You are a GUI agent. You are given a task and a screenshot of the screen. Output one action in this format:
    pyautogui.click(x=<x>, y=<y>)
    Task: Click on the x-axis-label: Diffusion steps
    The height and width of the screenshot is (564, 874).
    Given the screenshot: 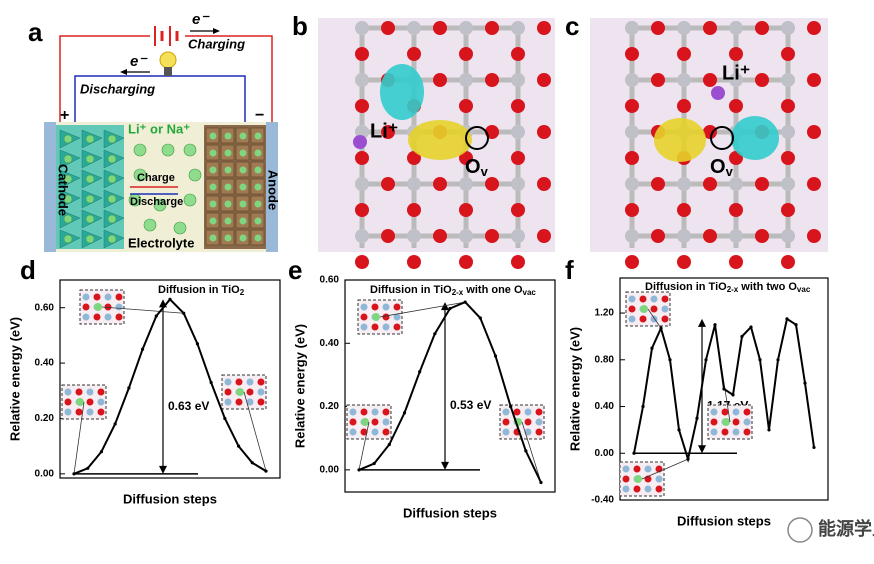 What is the action you would take?
    pyautogui.click(x=724, y=520)
    